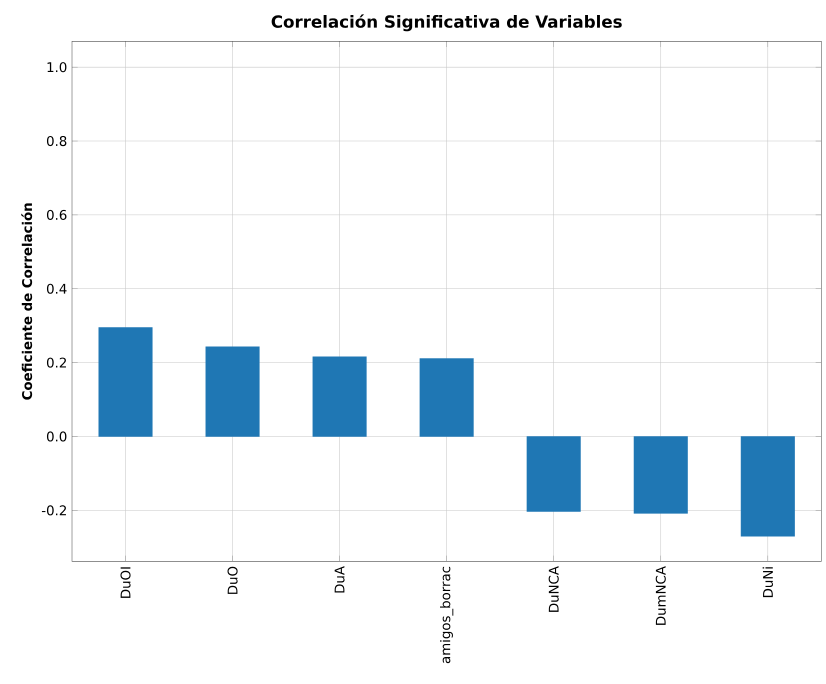  What do you see at coordinates (56, 289) in the screenshot?
I see `y-tick-label: 0.4` at bounding box center [56, 289].